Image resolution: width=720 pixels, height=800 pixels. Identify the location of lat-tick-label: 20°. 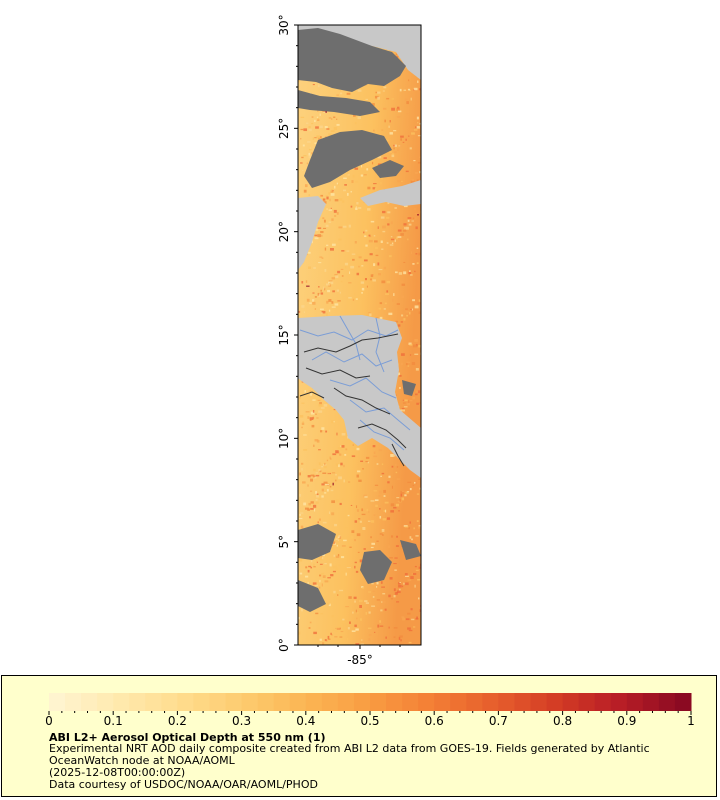
(284, 231).